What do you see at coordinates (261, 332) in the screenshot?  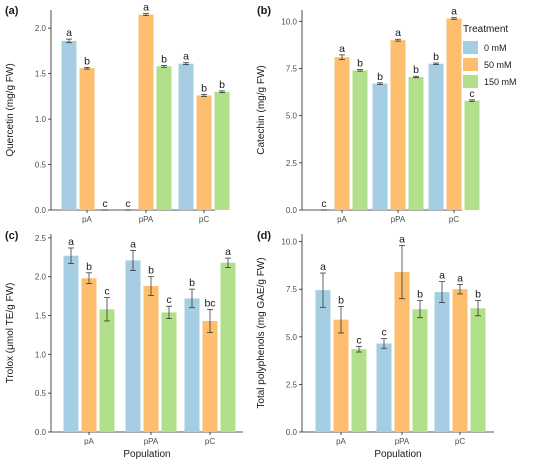 I see `y-axis-title: Total polyphenols (mg GAE/g FW)` at bounding box center [261, 332].